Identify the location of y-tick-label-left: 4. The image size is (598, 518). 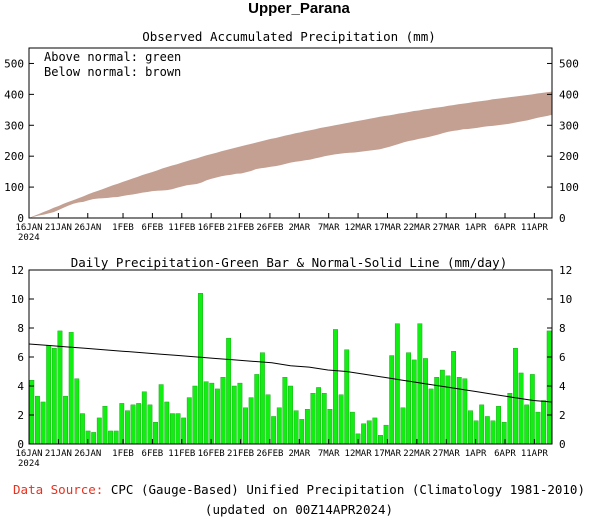
(20, 386).